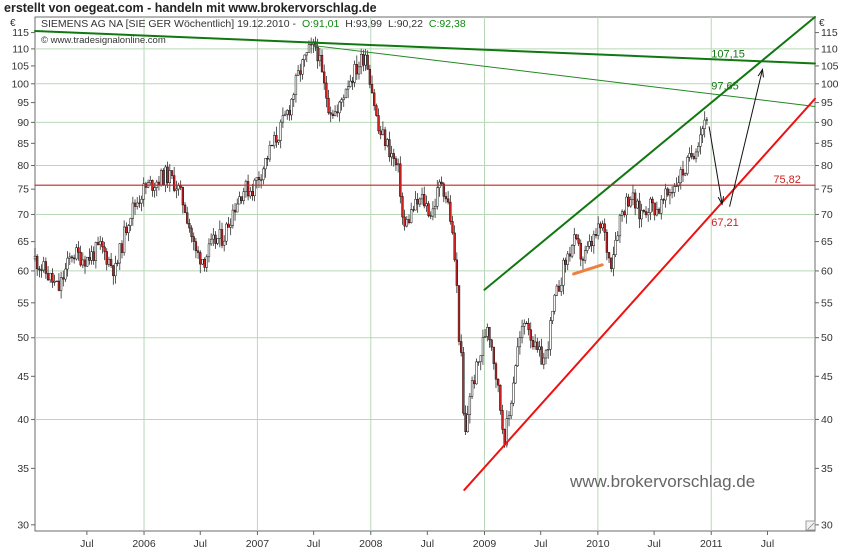 Image resolution: width=850 pixels, height=550 pixels. I want to click on y-tick-label-right: 30, so click(827, 525).